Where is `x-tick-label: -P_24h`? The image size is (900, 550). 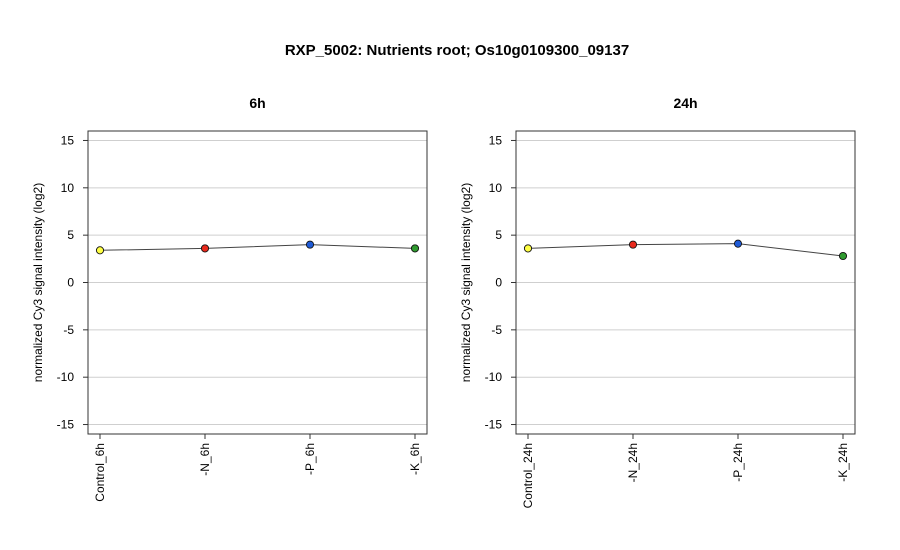
x-tick-label: -P_24h is located at coordinates (738, 462).